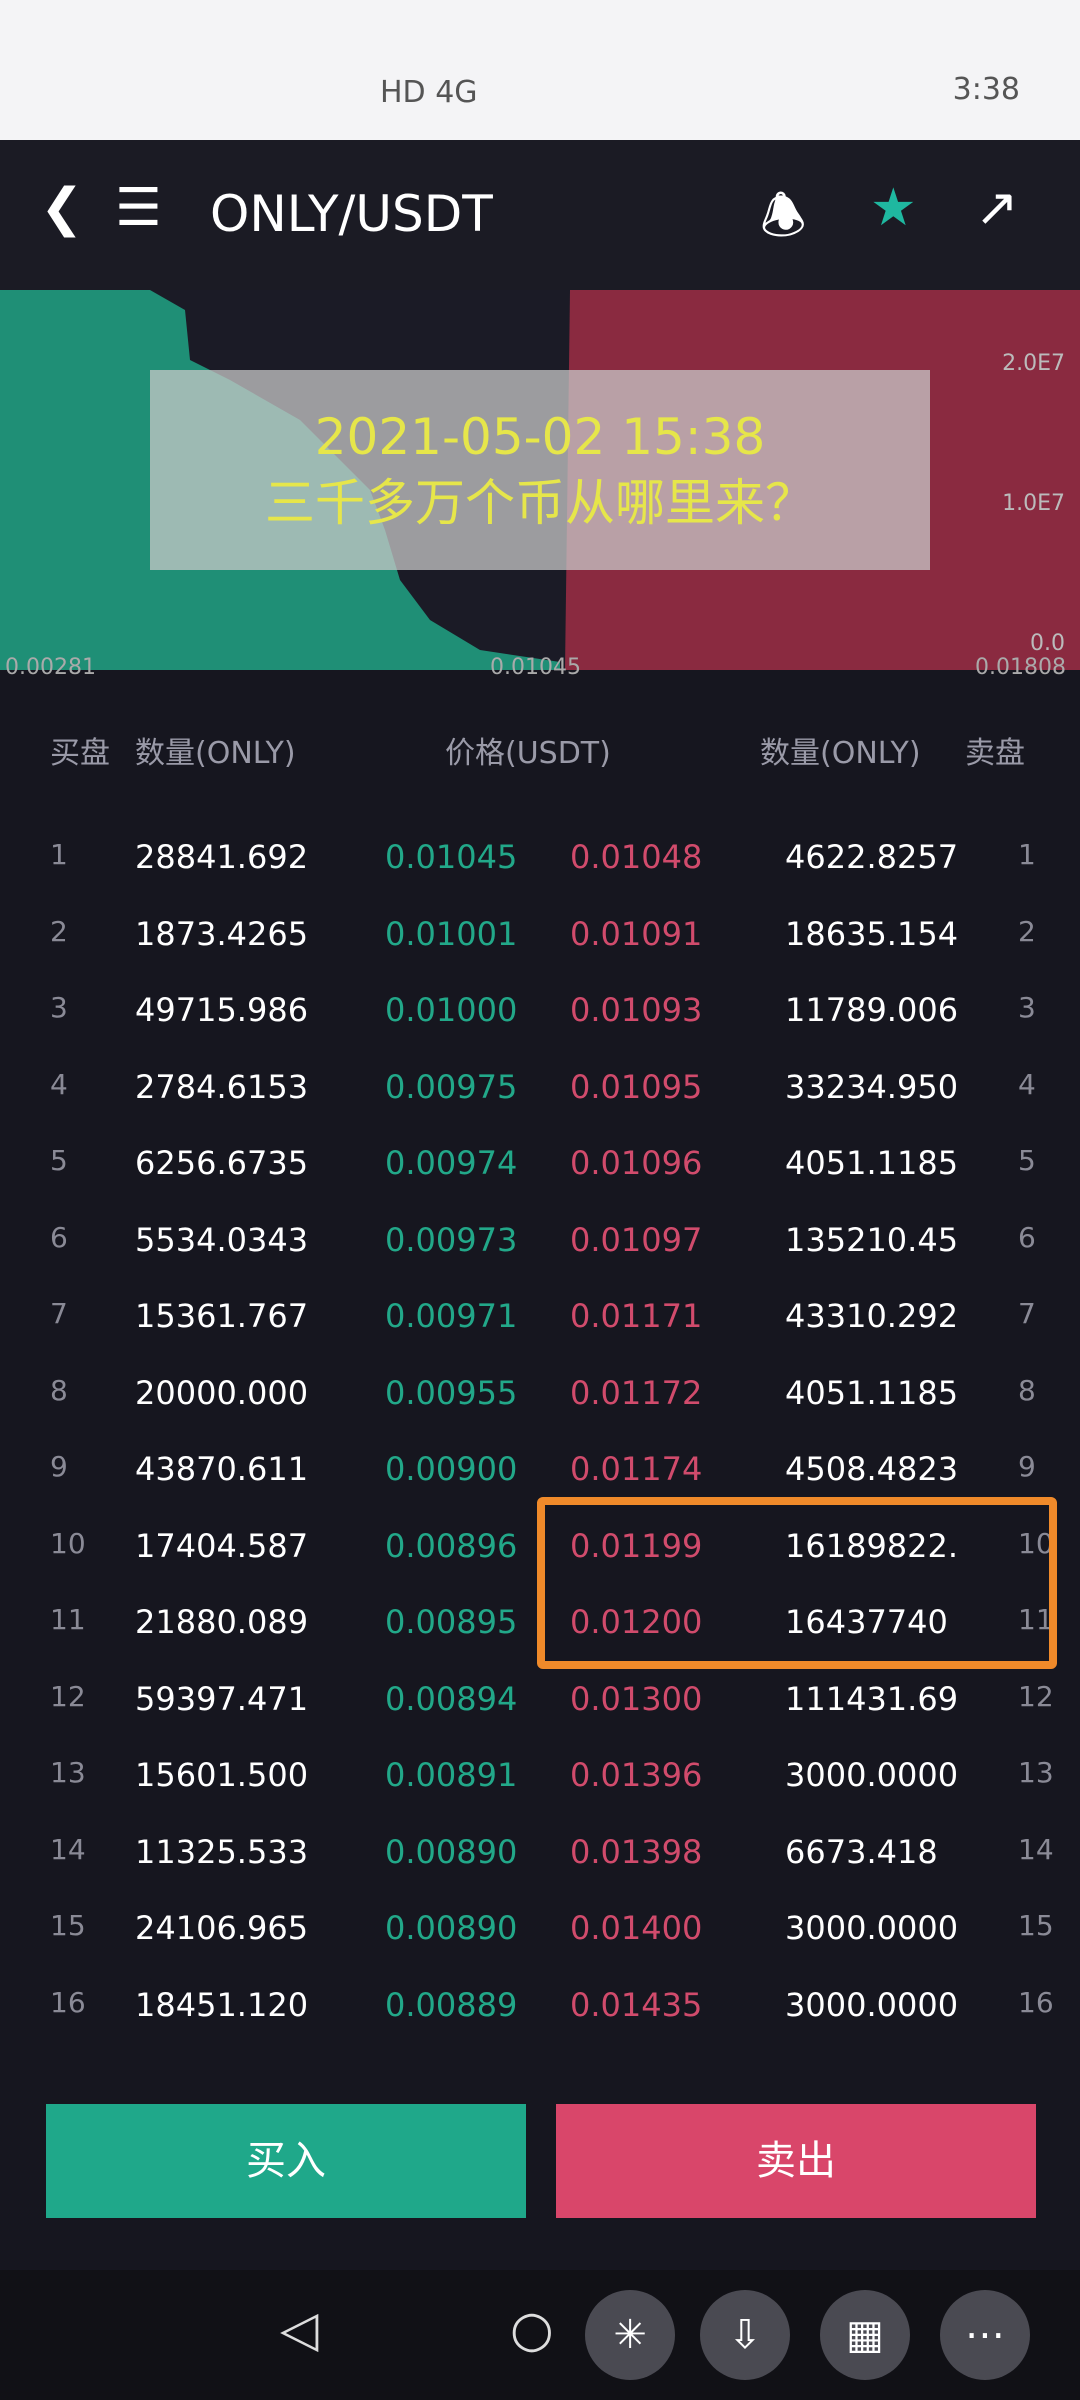 This screenshot has width=1080, height=2400. What do you see at coordinates (222, 1698) in the screenshot?
I see `bid-qty: 59397.471` at bounding box center [222, 1698].